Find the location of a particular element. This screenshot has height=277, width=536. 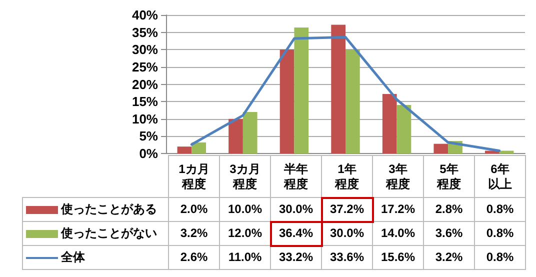

y-tick-label: 10% is located at coordinates (145, 118).